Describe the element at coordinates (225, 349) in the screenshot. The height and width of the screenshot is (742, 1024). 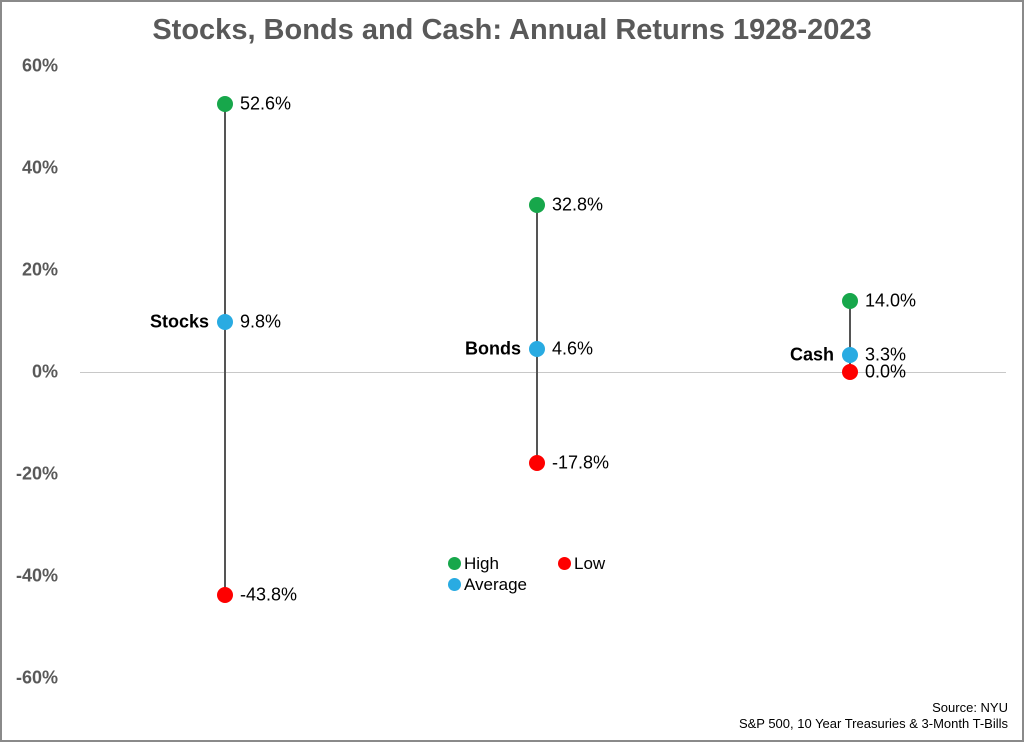
I see `range-line-stocks` at that location.